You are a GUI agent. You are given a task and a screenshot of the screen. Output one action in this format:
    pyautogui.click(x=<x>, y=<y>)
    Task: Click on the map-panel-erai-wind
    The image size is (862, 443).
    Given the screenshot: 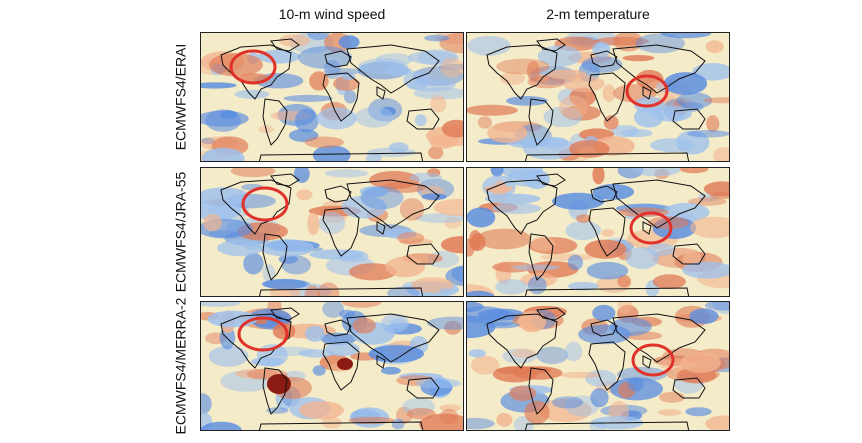 What is the action you would take?
    pyautogui.click(x=332, y=97)
    